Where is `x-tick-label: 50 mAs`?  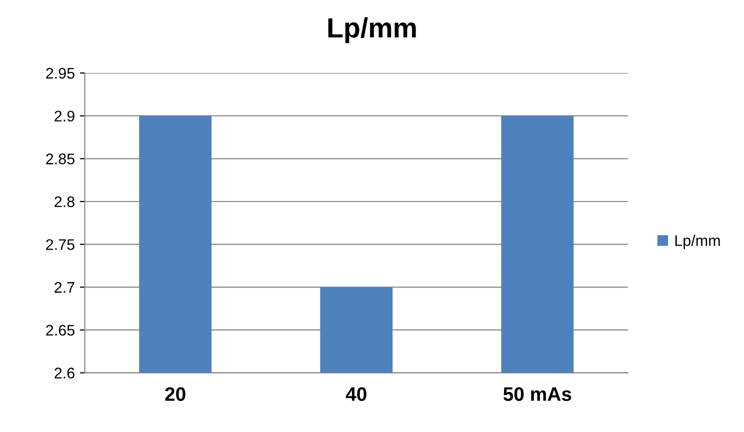
x-tick-label: 50 mAs is located at coordinates (537, 394).